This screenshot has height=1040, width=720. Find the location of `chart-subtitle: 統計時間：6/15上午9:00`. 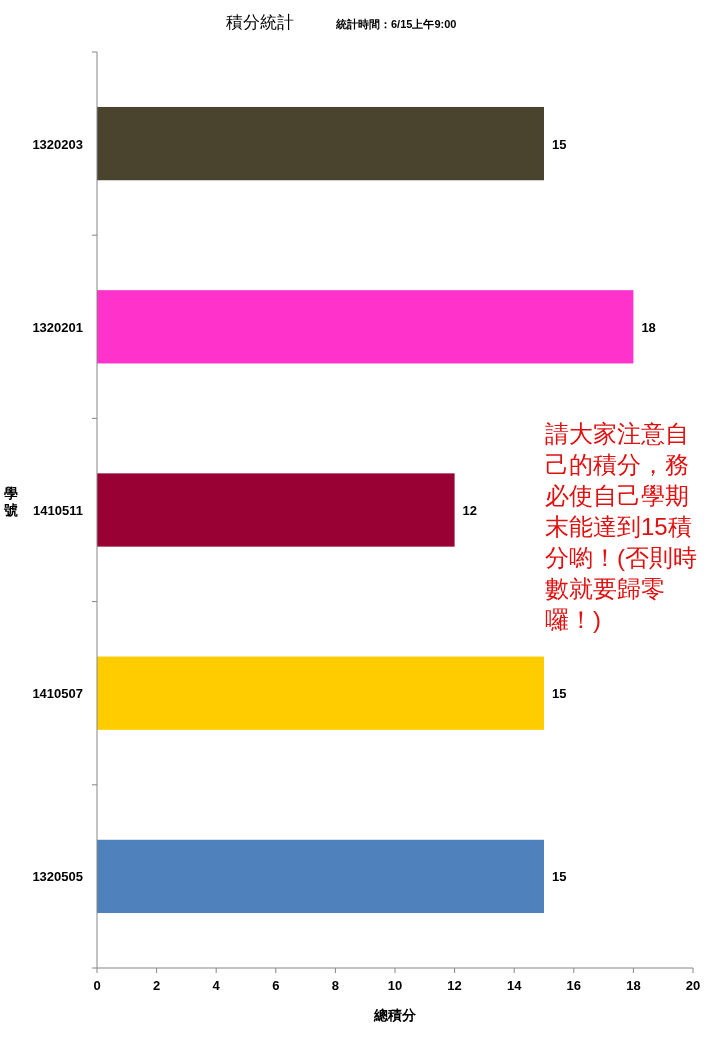

chart-subtitle: 統計時間：6/15上午9:00 is located at coordinates (396, 24).